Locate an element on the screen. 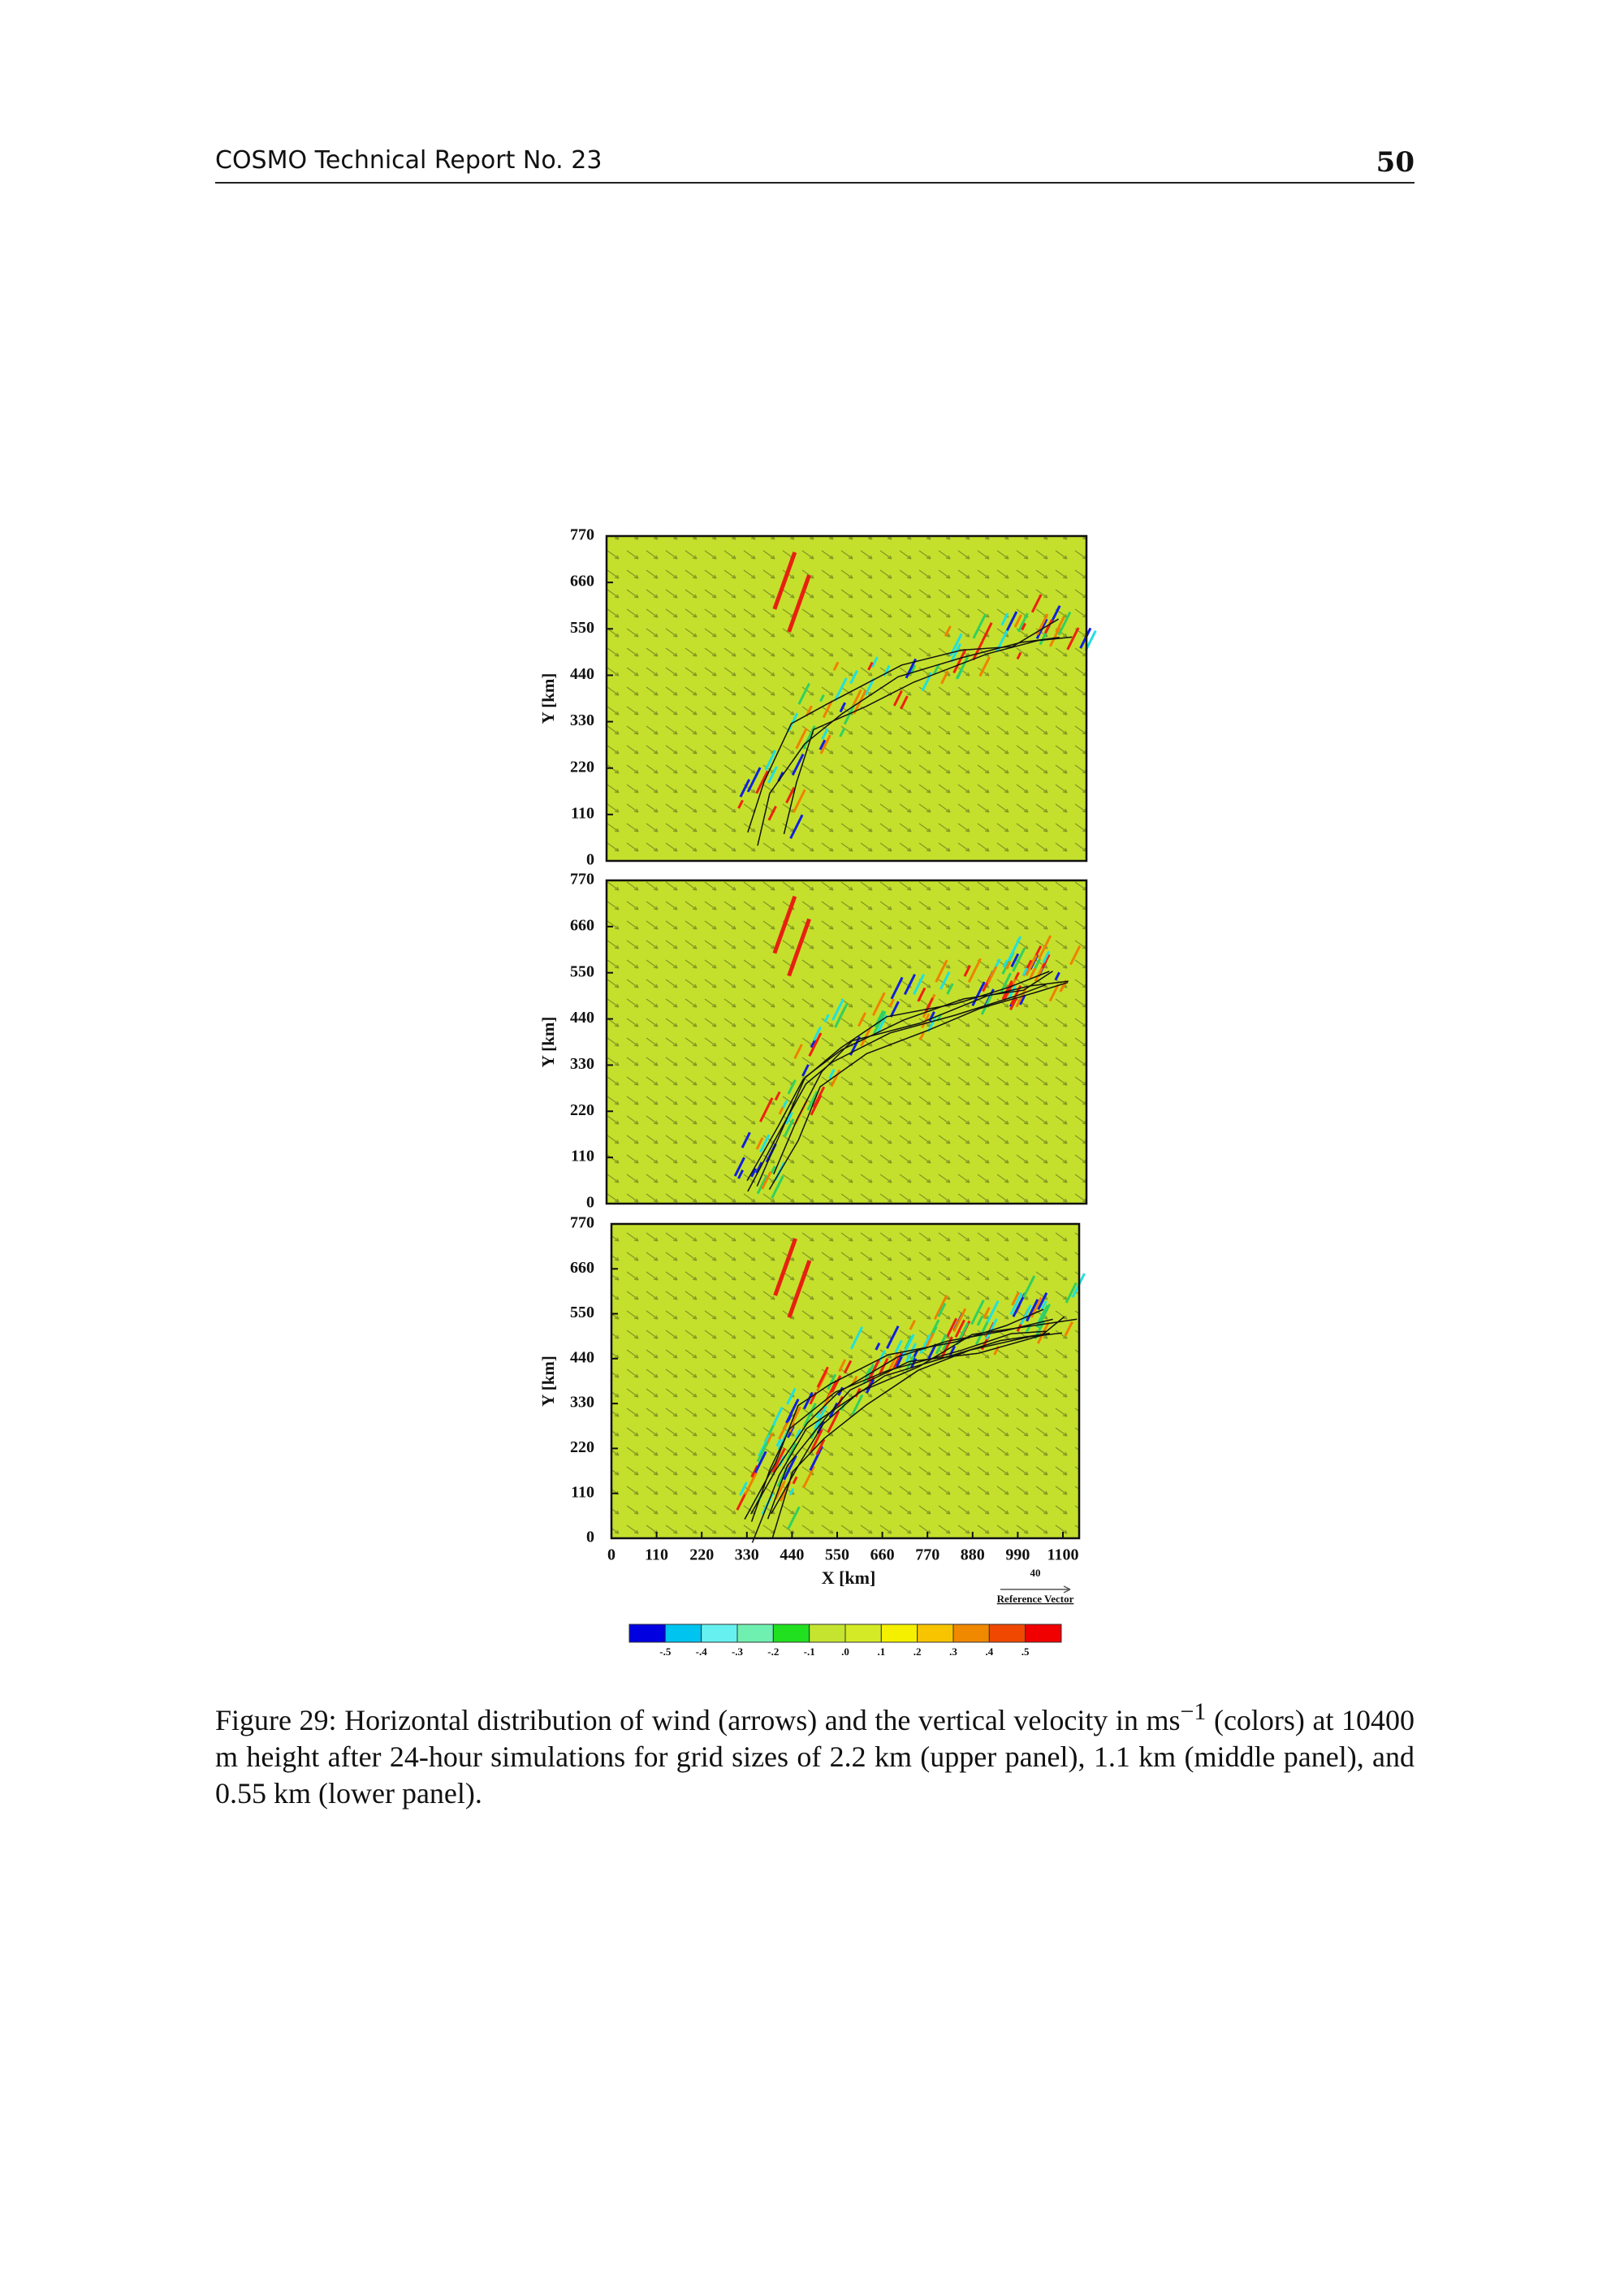 This screenshot has width=1624, height=2296. y-tick-label: 110 is located at coordinates (583, 1156).